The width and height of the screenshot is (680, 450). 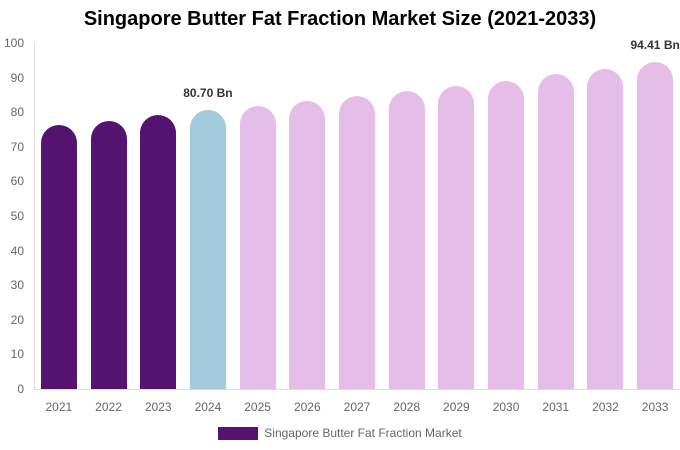 What do you see at coordinates (257, 247) in the screenshot?
I see `bar-2025` at bounding box center [257, 247].